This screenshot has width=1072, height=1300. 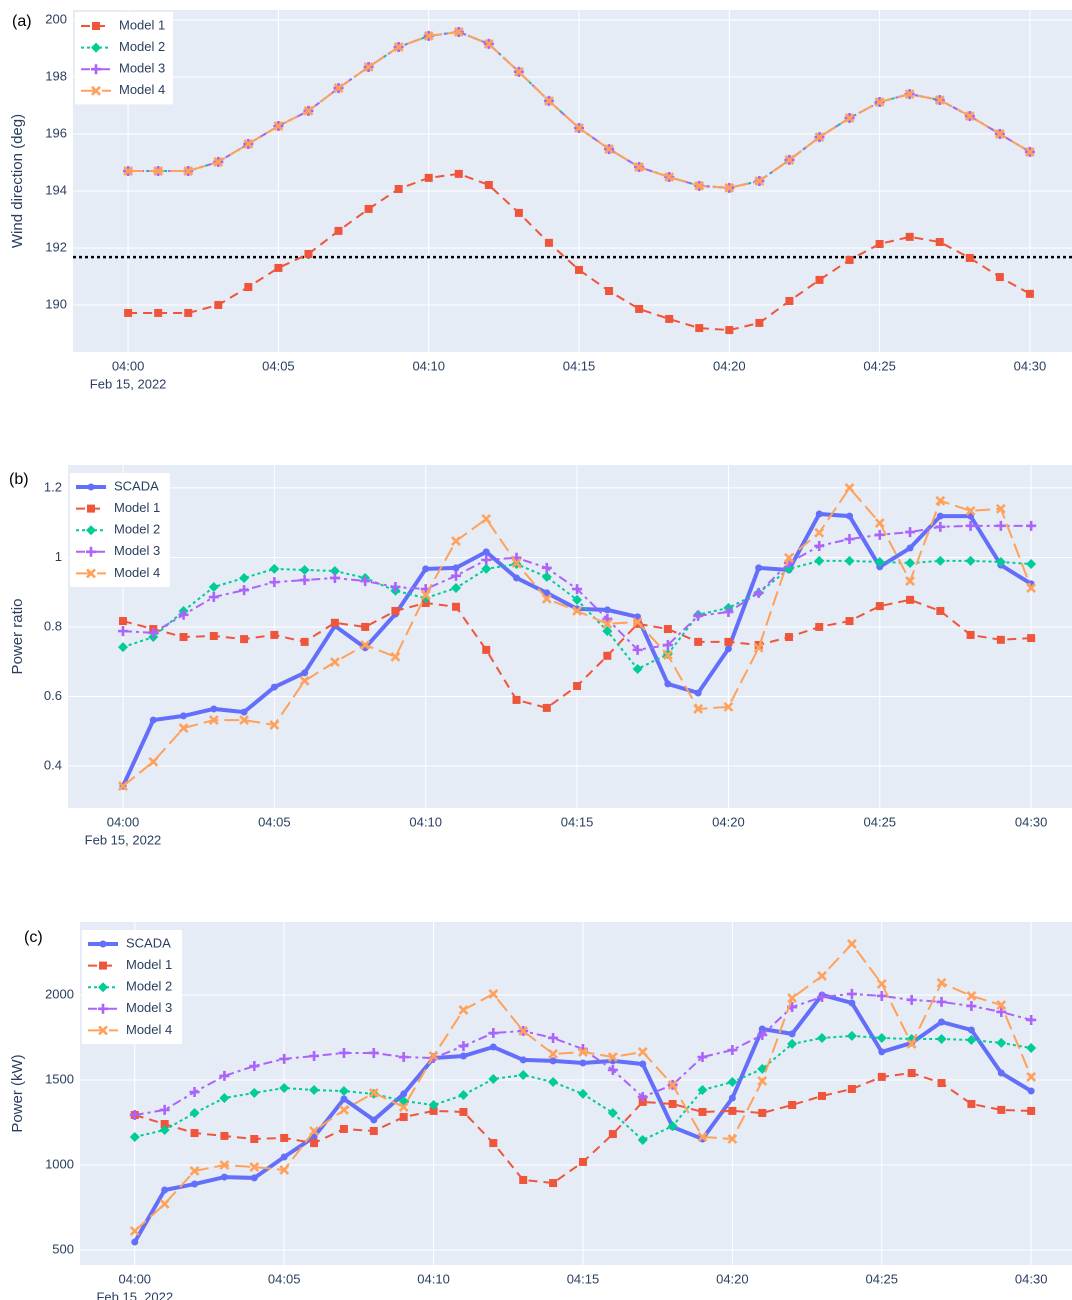 I want to click on x-tick-label: 04:25, so click(x=881, y=1278).